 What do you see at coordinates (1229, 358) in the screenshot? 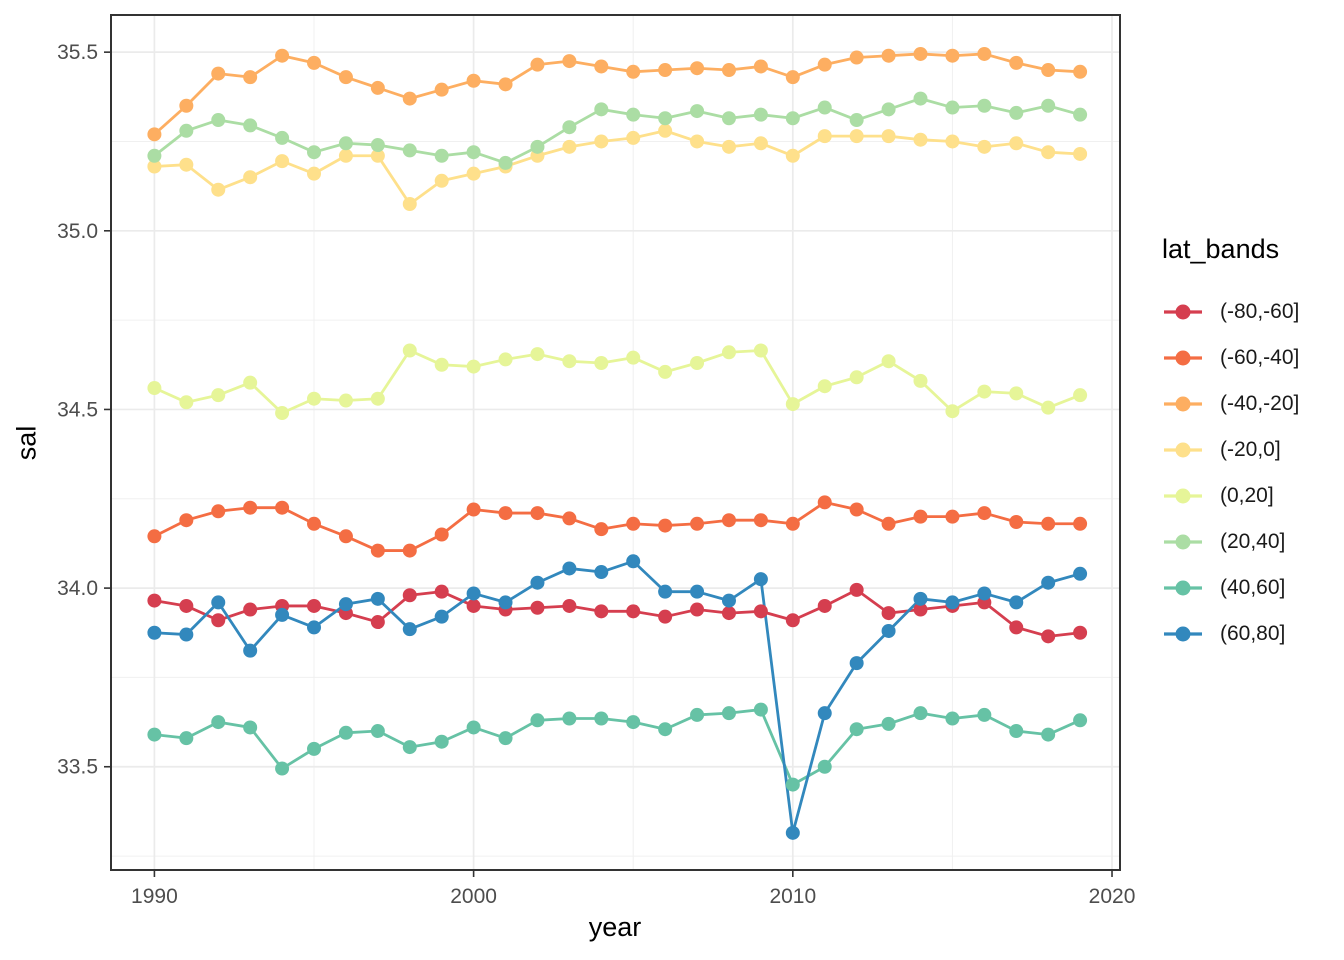
I see `legend-entry: (-60,-40]` at bounding box center [1229, 358].